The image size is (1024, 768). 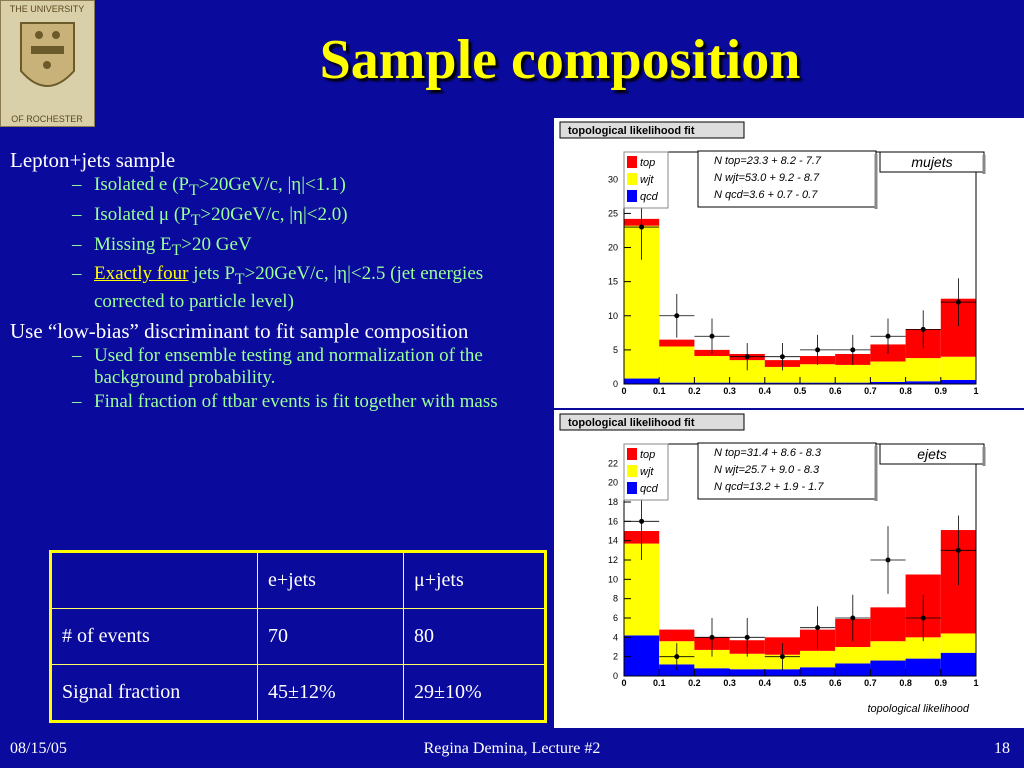 What do you see at coordinates (154, 580) in the screenshot?
I see `table-header-cell` at bounding box center [154, 580].